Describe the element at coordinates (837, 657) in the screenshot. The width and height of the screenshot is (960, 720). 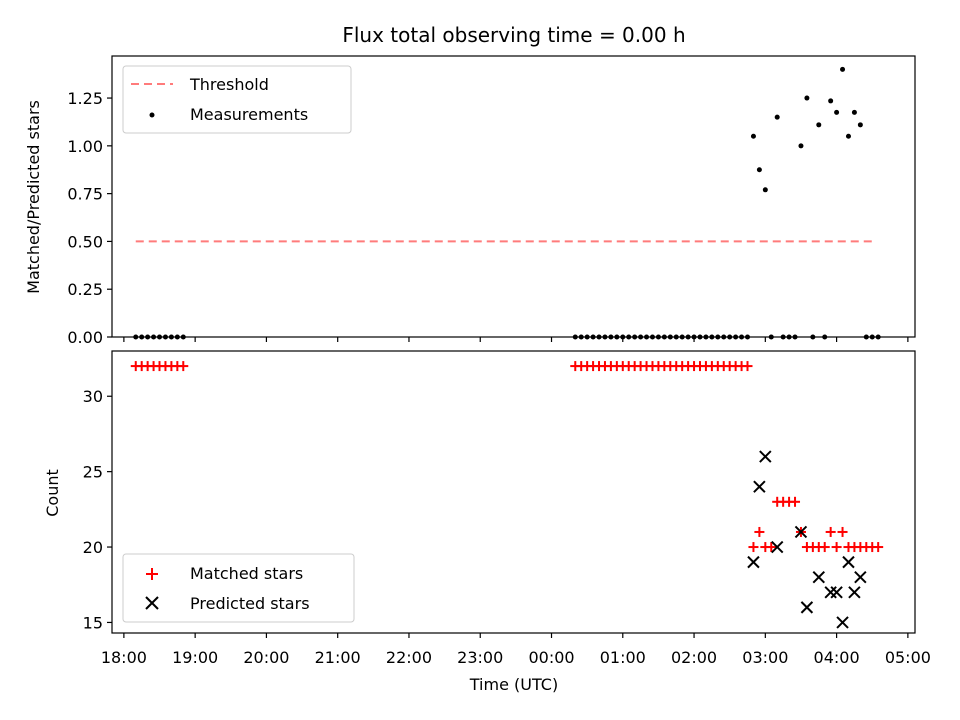
I see `x-tick-label: 04:00` at that location.